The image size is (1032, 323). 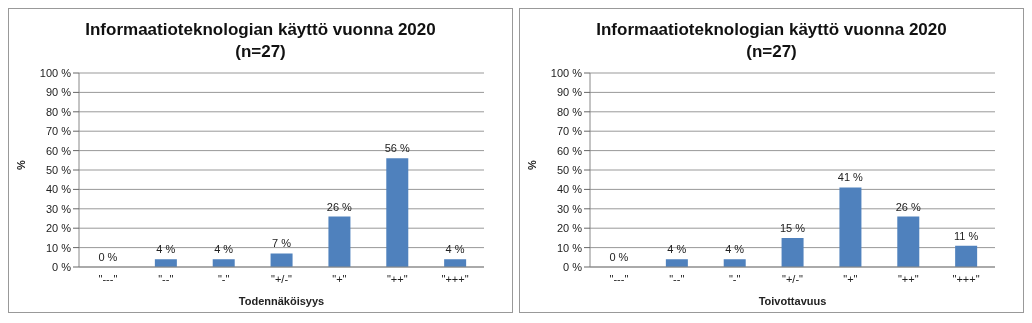 What do you see at coordinates (397, 148) in the screenshot?
I see `data-label: 56 %` at bounding box center [397, 148].